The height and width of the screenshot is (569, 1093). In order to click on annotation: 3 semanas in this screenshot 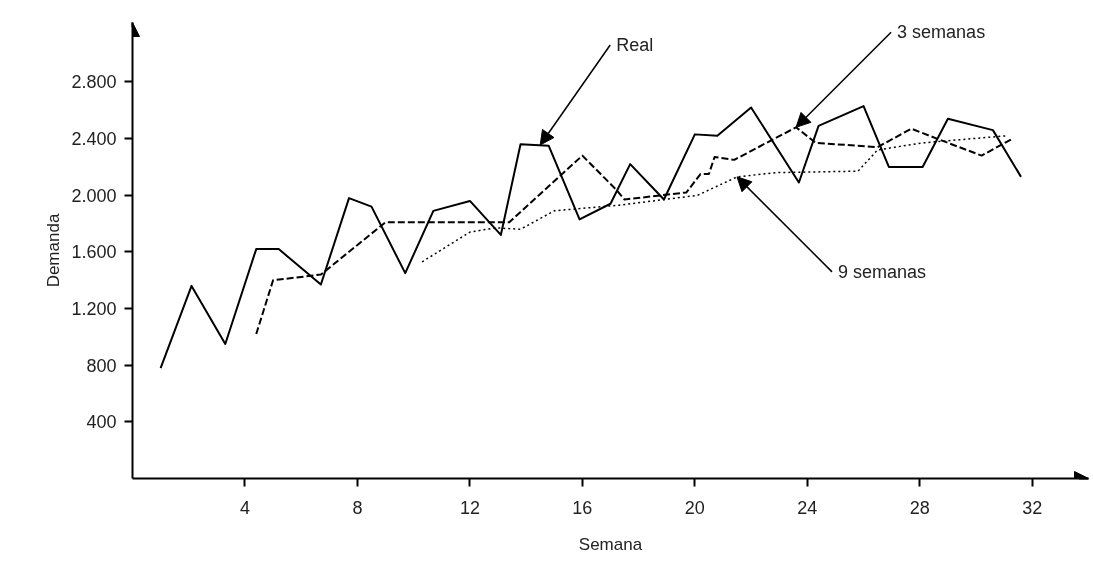, I will do `click(941, 32)`.